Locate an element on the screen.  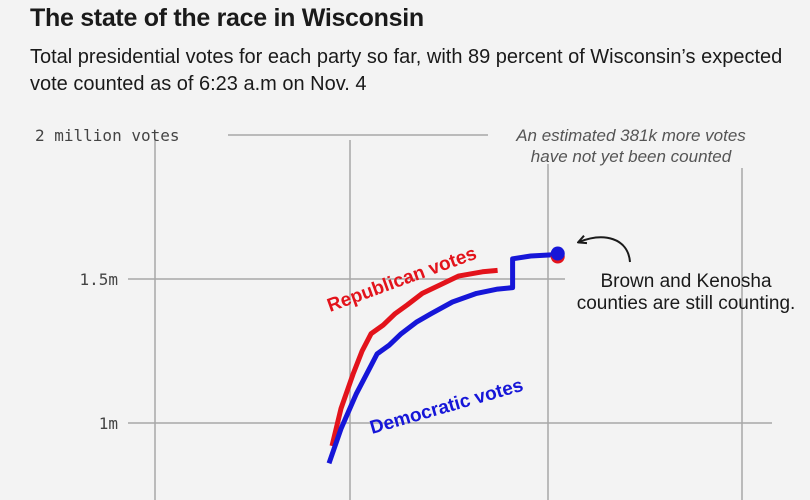
y-tick-labels: 2 million votes 1.5m 1m is located at coordinates (107, 279).